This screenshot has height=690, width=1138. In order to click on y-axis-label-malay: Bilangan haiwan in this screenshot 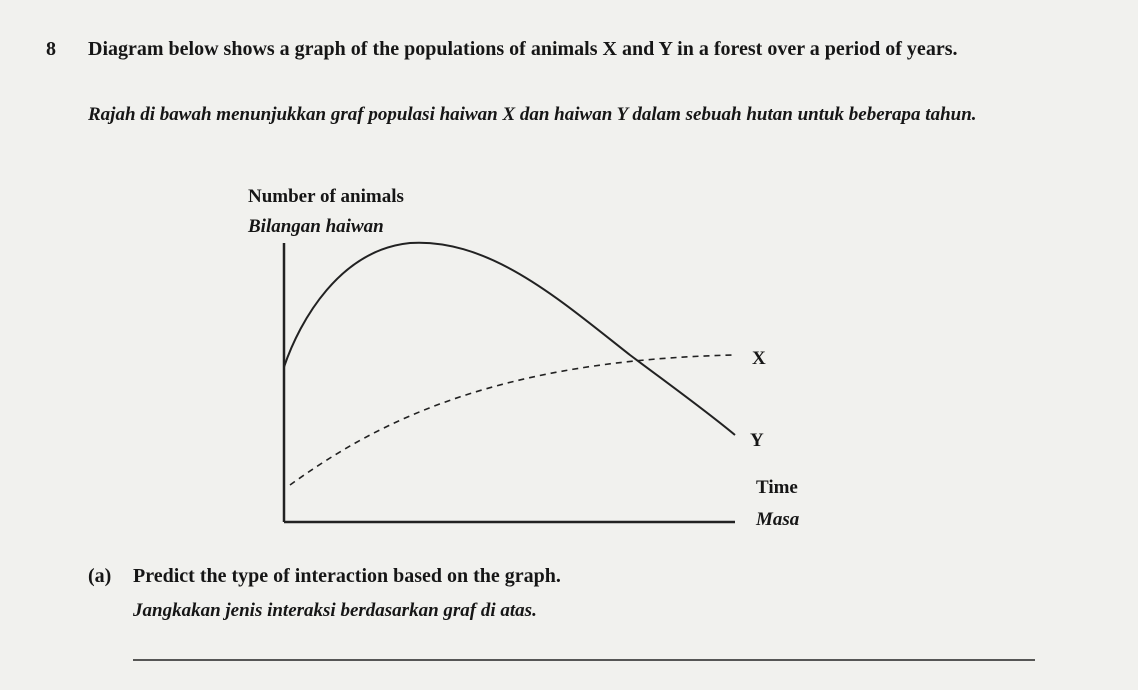, I will do `click(315, 226)`.